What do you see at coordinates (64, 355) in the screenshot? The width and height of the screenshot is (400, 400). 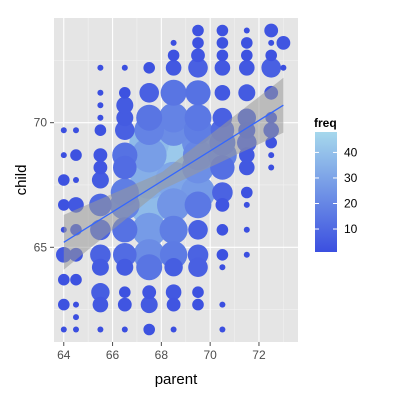 I see `x-tick-label: 64` at bounding box center [64, 355].